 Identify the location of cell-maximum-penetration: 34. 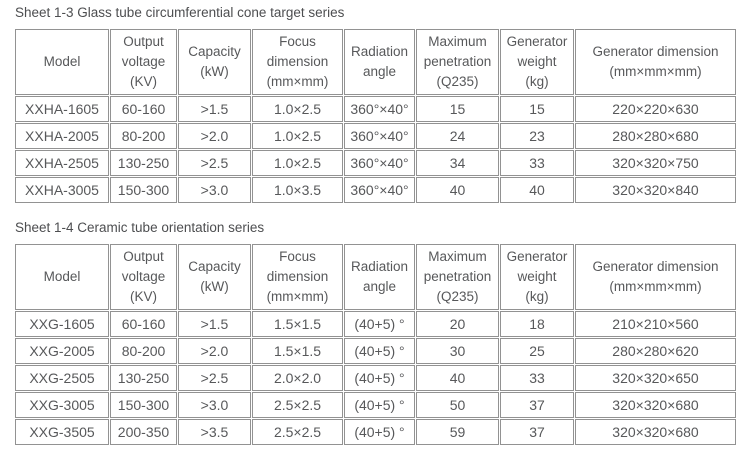
(457, 163).